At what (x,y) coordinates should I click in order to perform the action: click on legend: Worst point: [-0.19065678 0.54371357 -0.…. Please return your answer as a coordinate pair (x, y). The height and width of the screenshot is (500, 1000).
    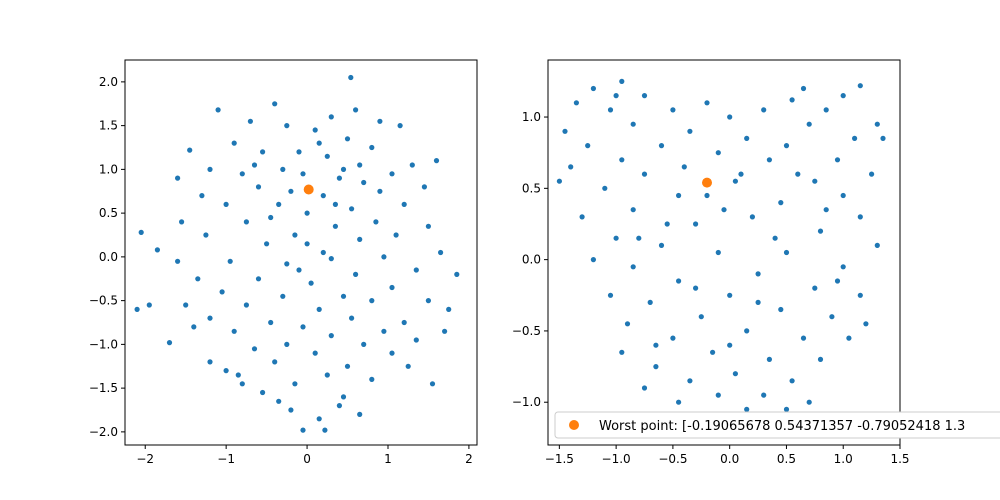
    Looking at the image, I should click on (777, 425).